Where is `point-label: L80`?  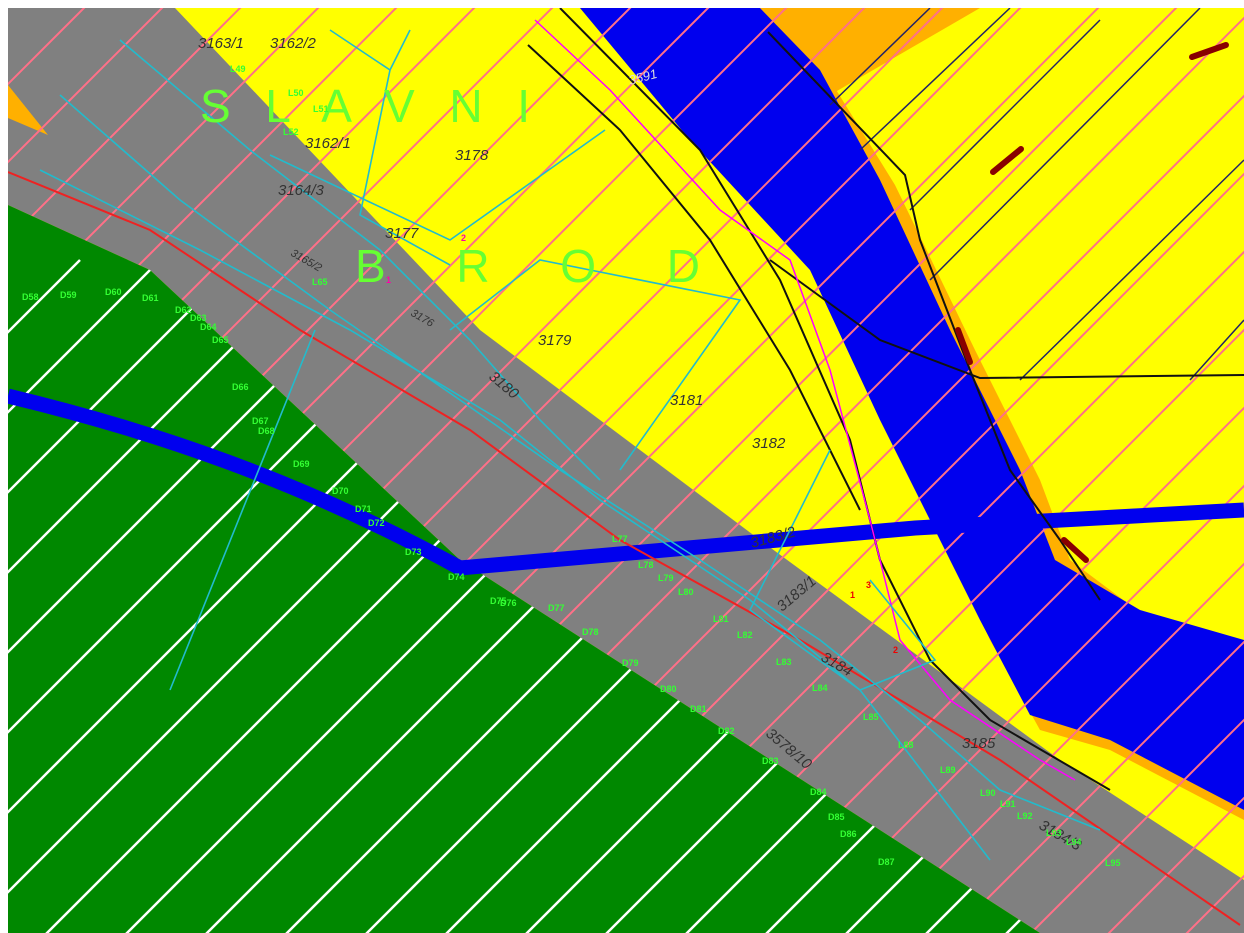
point-label: L80 is located at coordinates (686, 592).